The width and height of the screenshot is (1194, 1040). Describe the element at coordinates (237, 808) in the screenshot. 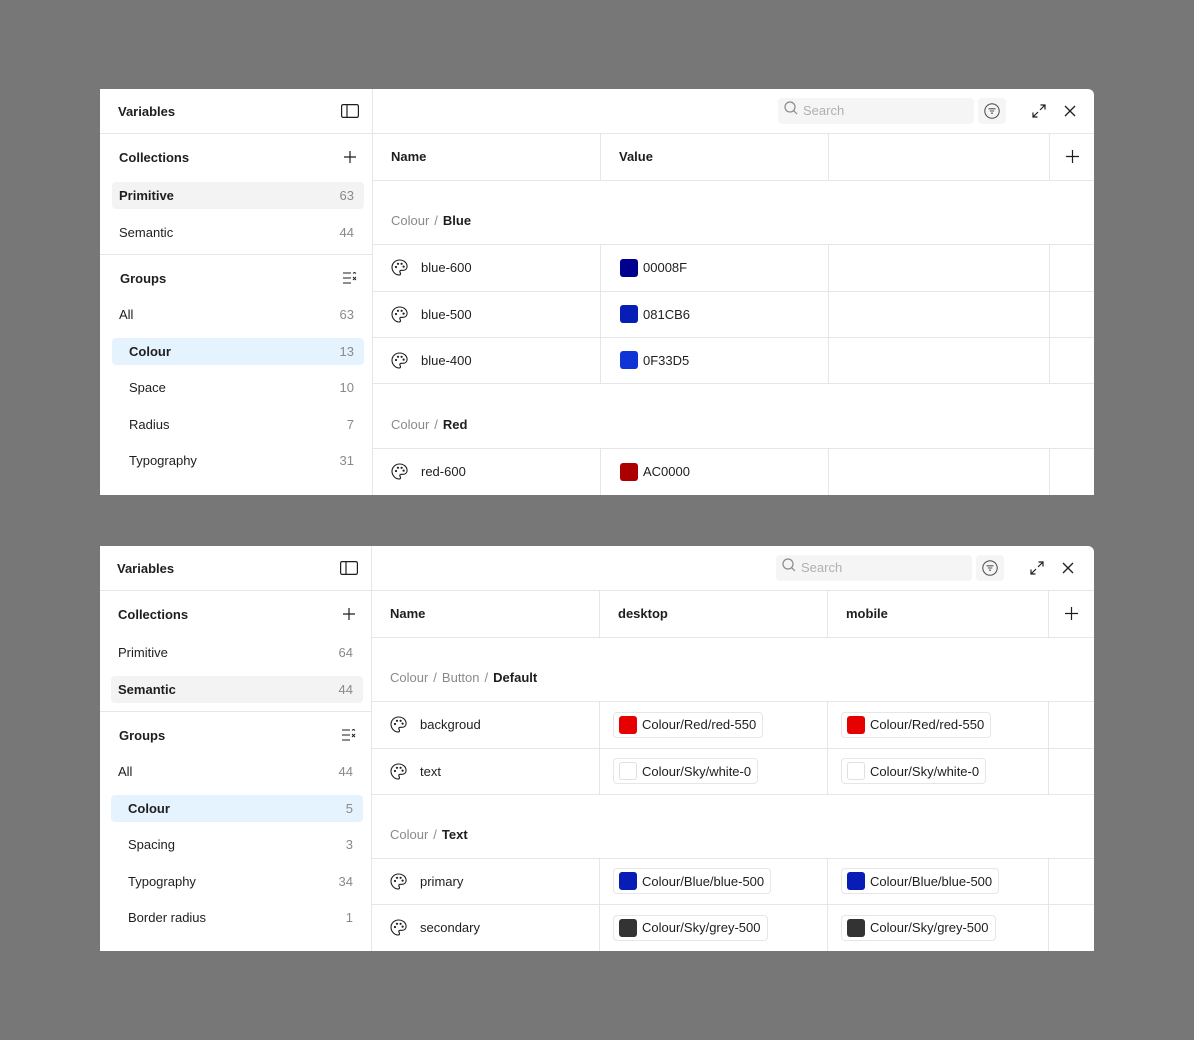

I see `group-item-colour: Colour 5` at that location.